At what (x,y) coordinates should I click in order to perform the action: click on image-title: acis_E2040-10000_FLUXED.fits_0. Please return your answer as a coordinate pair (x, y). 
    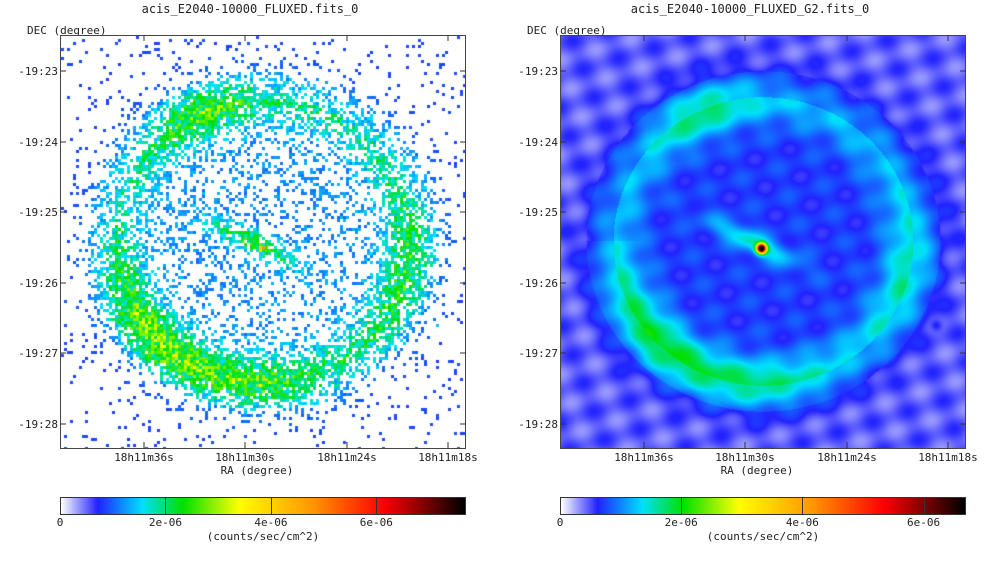
    Looking at the image, I should click on (250, 9).